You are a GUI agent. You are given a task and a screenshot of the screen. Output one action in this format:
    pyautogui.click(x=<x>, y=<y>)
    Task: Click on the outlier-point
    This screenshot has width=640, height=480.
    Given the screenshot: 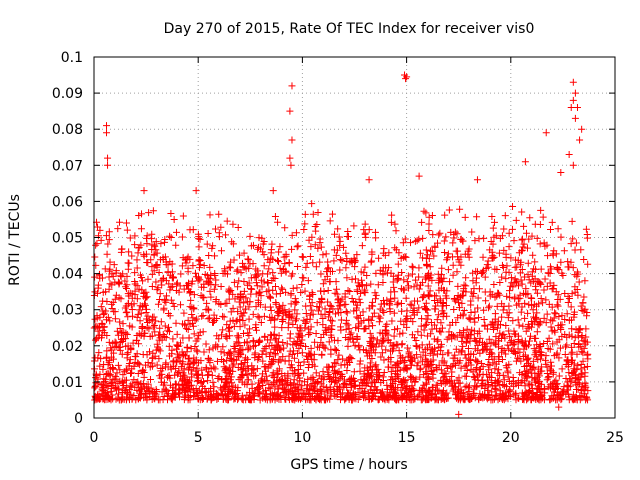 What is the action you would take?
    pyautogui.click(x=577, y=108)
    